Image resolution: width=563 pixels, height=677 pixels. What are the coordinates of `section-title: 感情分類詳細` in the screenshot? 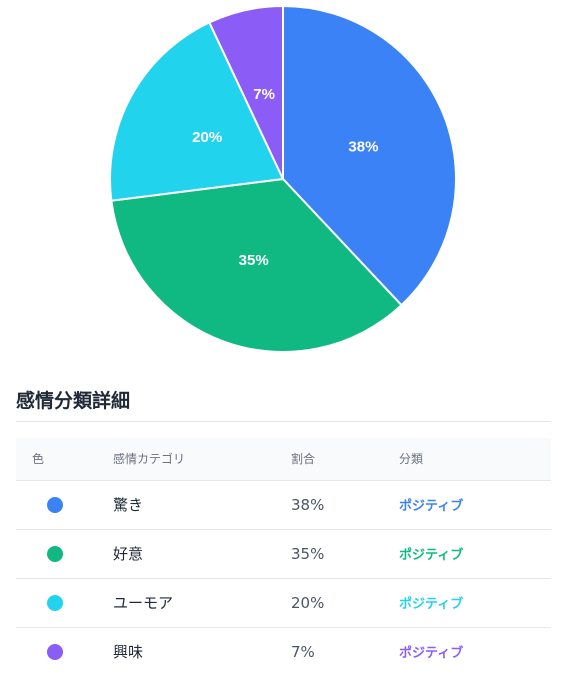 It's located at (73, 401).